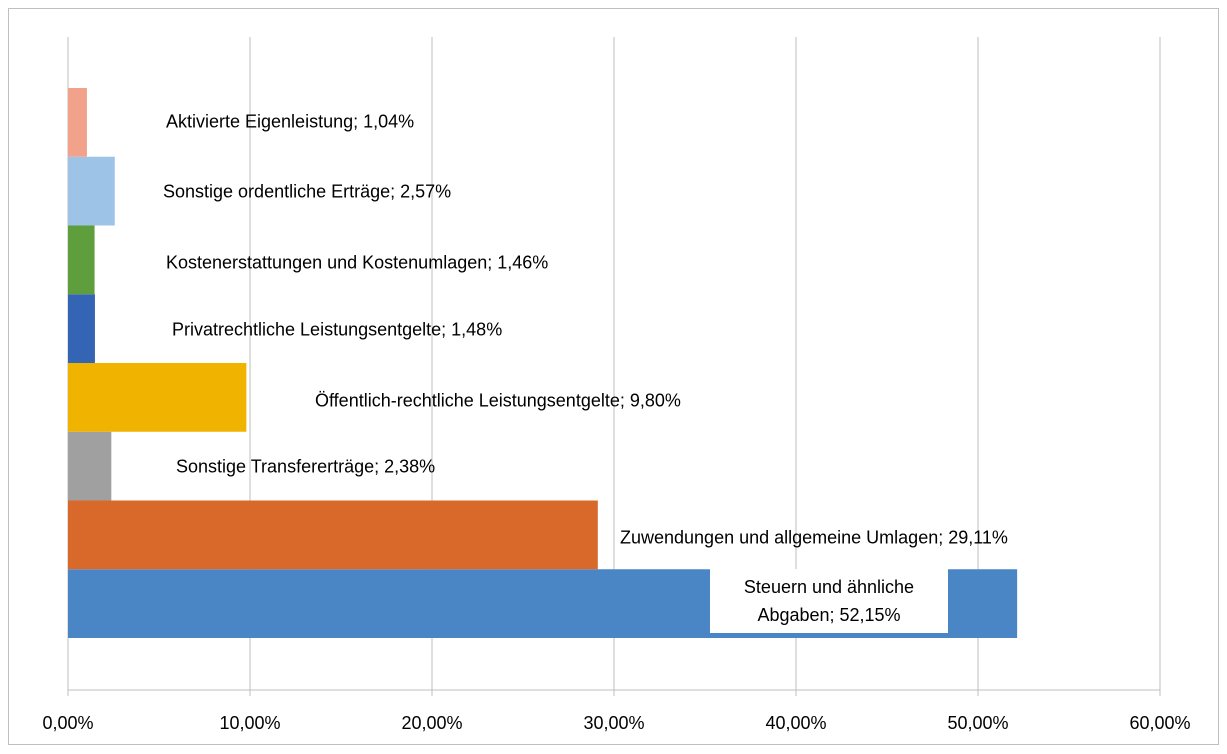 This screenshot has height=754, width=1227. Describe the element at coordinates (1159, 723) in the screenshot. I see `x-tick-label: 60,00%` at that location.